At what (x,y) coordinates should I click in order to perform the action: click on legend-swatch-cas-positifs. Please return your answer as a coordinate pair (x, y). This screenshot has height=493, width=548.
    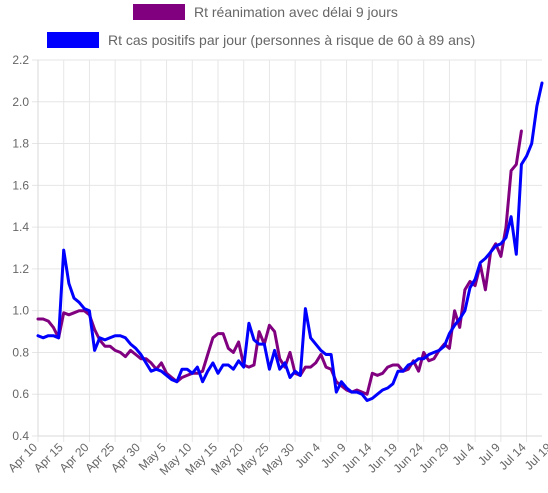
    Looking at the image, I should click on (73, 40).